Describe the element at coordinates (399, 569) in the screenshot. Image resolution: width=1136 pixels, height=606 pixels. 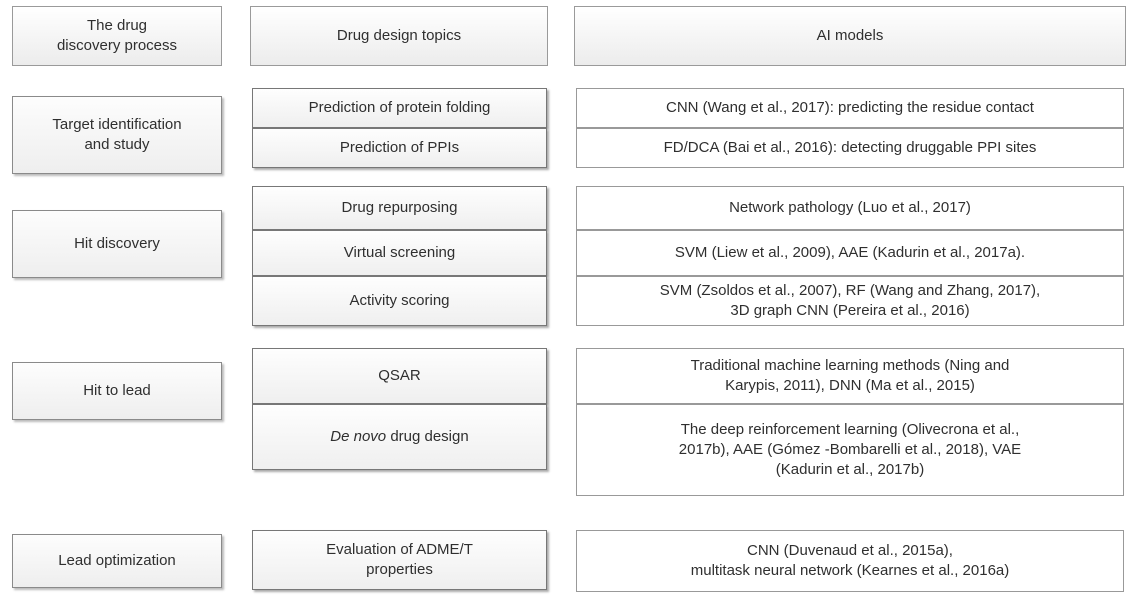
I see `text-line: properties` at that location.